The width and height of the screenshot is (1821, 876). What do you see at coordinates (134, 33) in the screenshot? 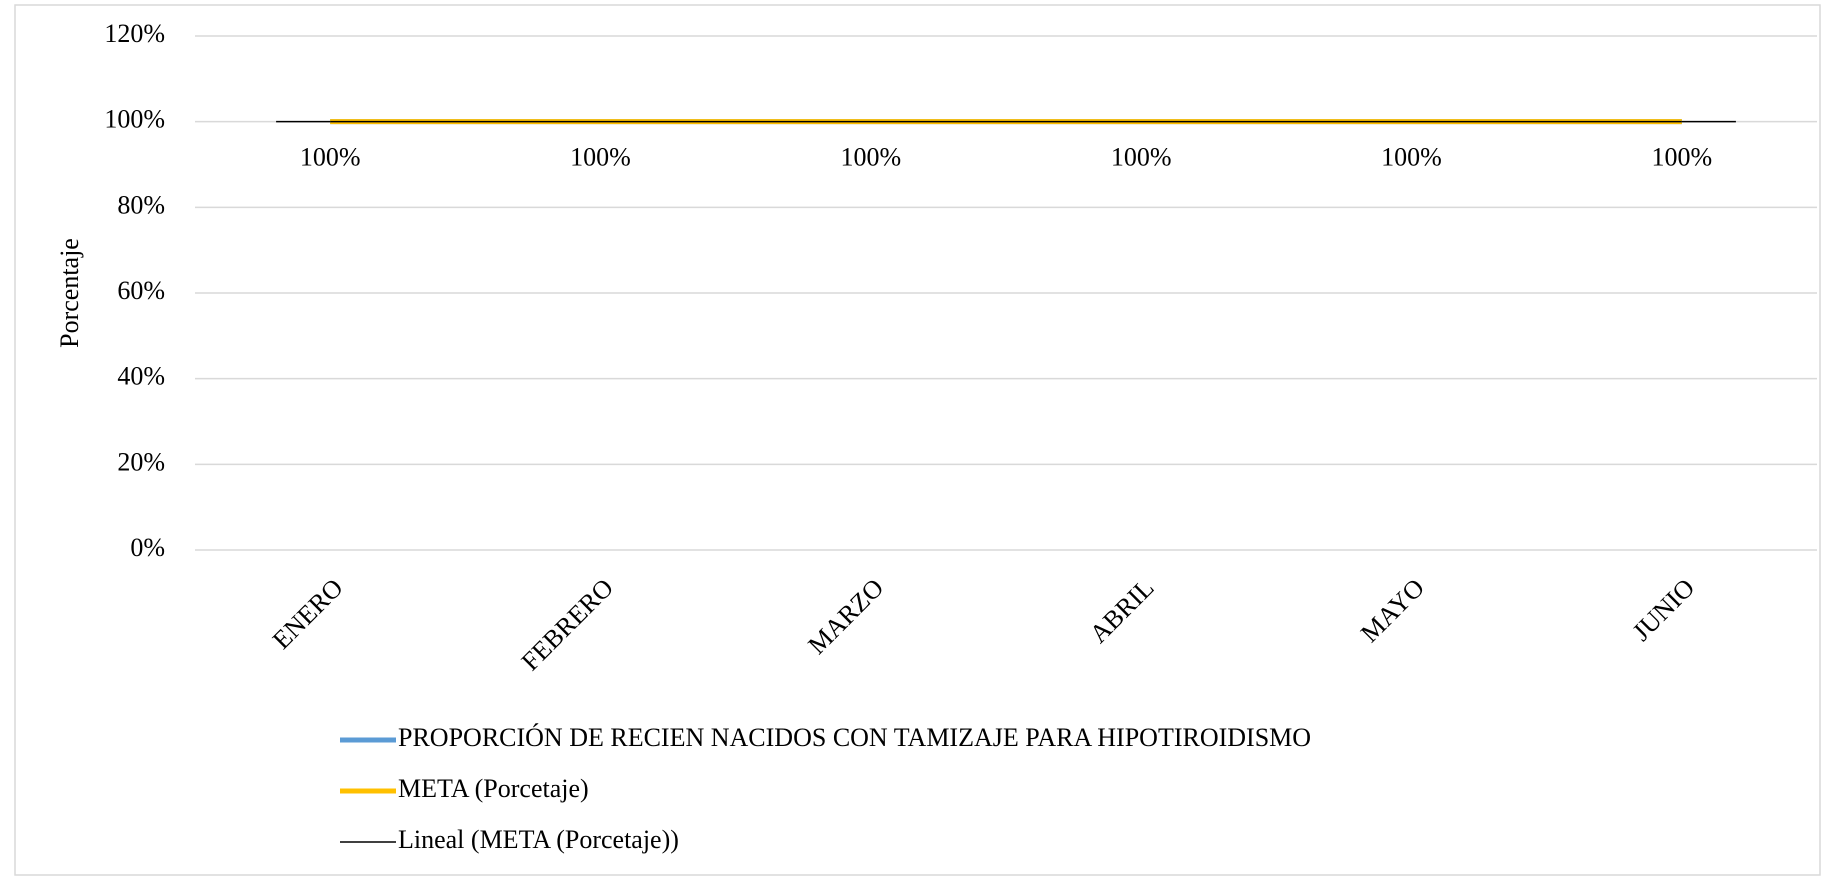
I see `y-tick-label: 120%` at bounding box center [134, 33].